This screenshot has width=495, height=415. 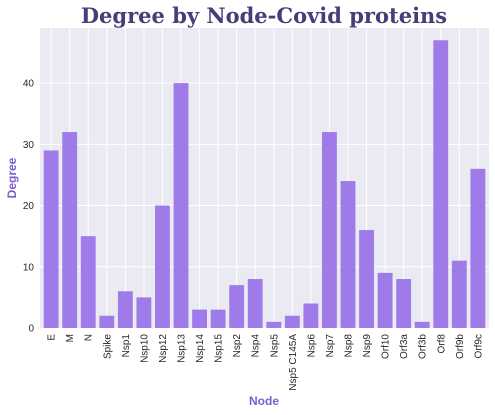 What do you see at coordinates (264, 401) in the screenshot?
I see `x-axis-label: Node` at bounding box center [264, 401].